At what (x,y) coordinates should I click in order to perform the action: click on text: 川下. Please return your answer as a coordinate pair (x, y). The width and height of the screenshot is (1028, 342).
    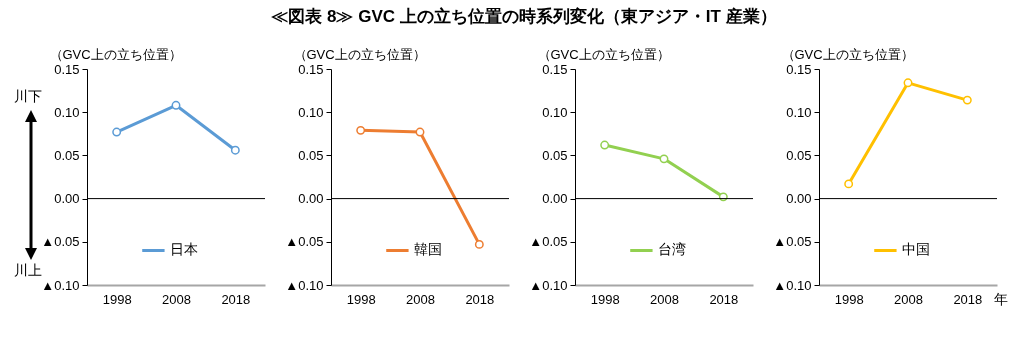
    Looking at the image, I should click on (28, 97).